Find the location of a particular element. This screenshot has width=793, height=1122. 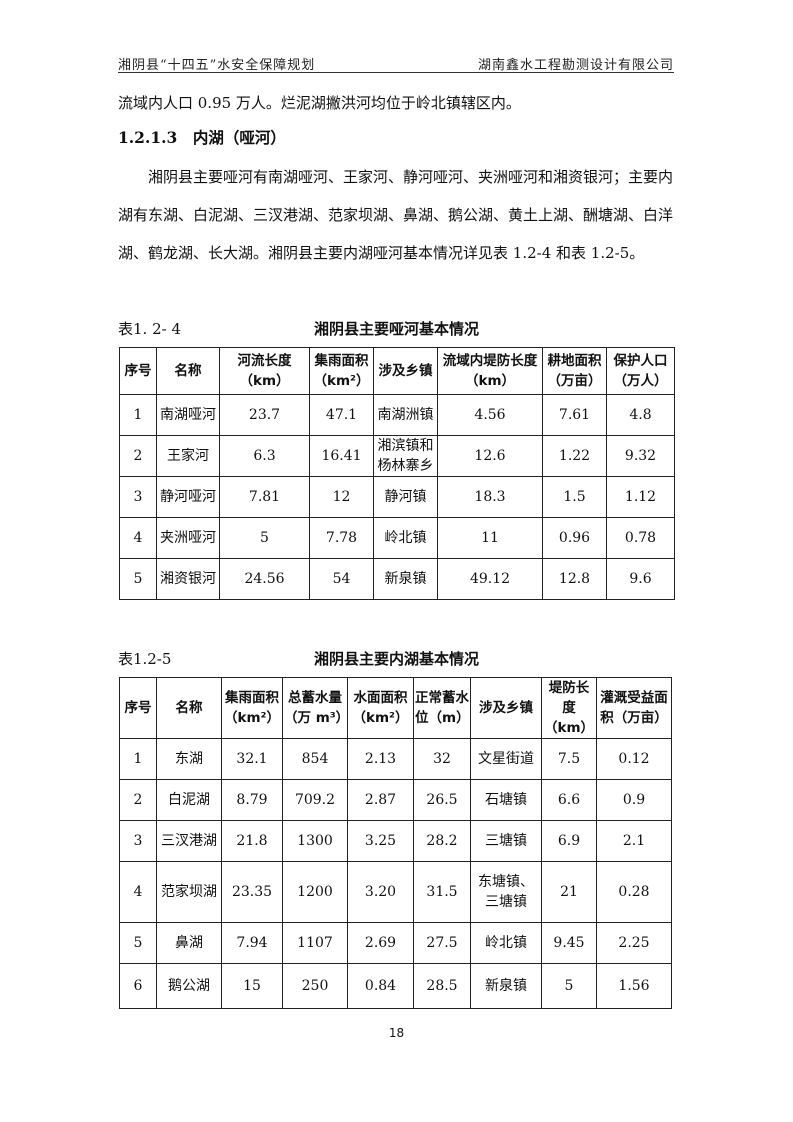

table-cell: 0.78 is located at coordinates (640, 538).